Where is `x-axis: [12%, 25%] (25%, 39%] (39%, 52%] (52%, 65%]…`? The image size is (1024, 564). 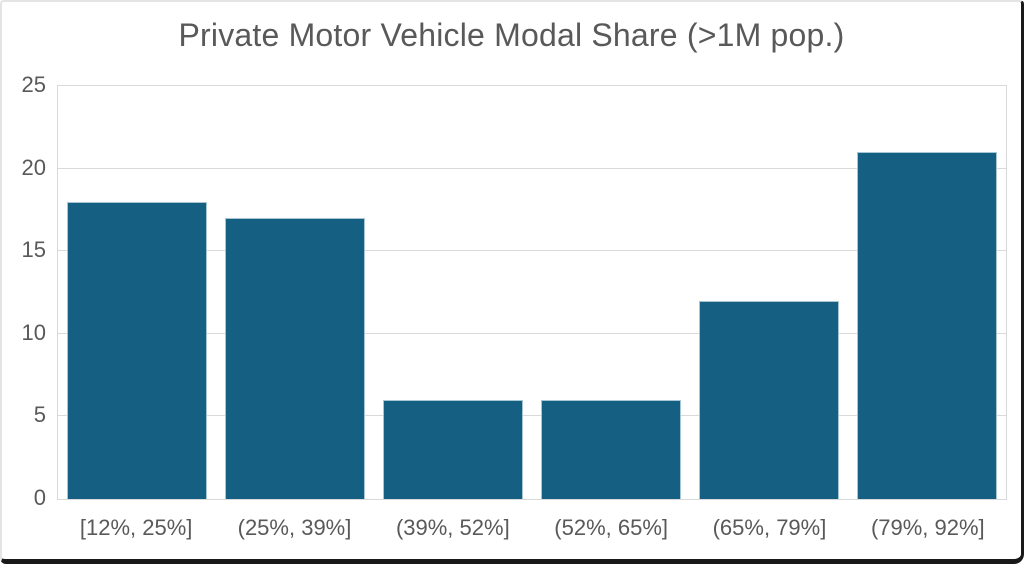
x-axis: [12%, 25%] (25%, 39%] (39%, 52%] (52%, 65%]… is located at coordinates (532, 520).